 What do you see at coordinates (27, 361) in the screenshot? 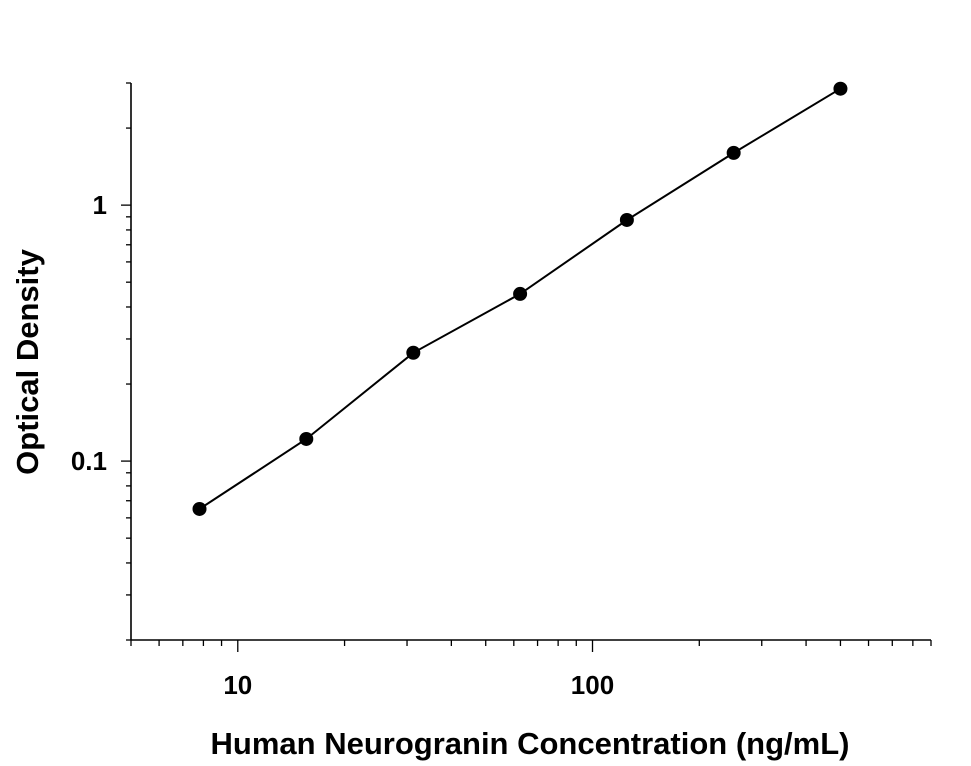
I see `y-axis-title: Optical Density` at bounding box center [27, 361].